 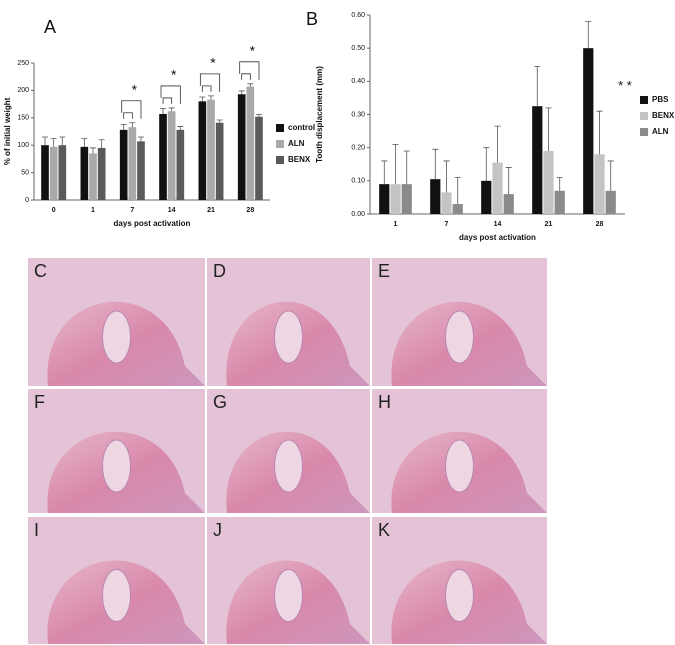 I want to click on micrograph: C, so click(x=116, y=322).